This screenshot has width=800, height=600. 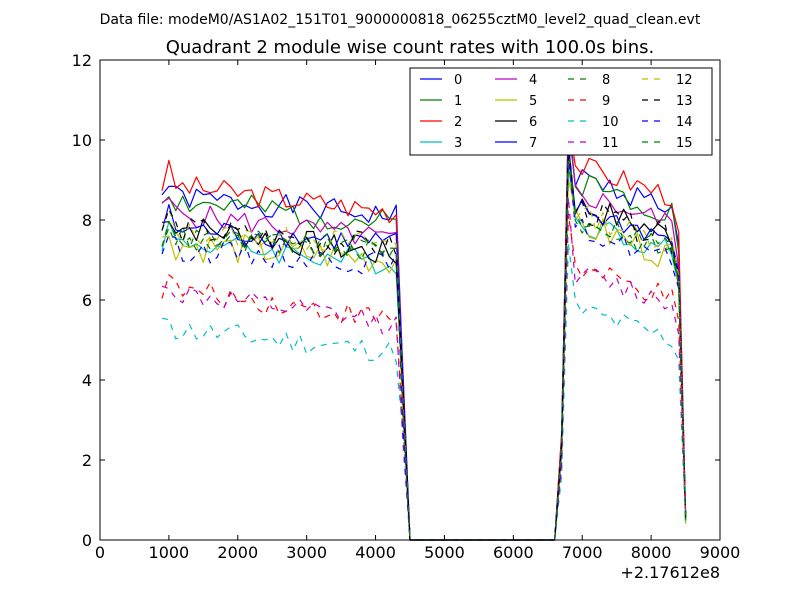 What do you see at coordinates (684, 80) in the screenshot?
I see `legend-label-12: 12` at bounding box center [684, 80].